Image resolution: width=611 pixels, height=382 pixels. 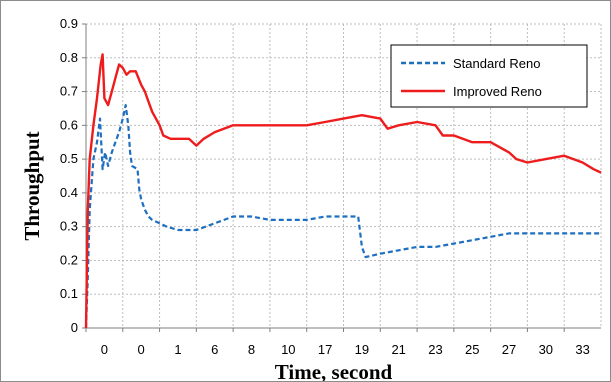 What do you see at coordinates (325, 349) in the screenshot?
I see `x-tick-label: 17` at bounding box center [325, 349].